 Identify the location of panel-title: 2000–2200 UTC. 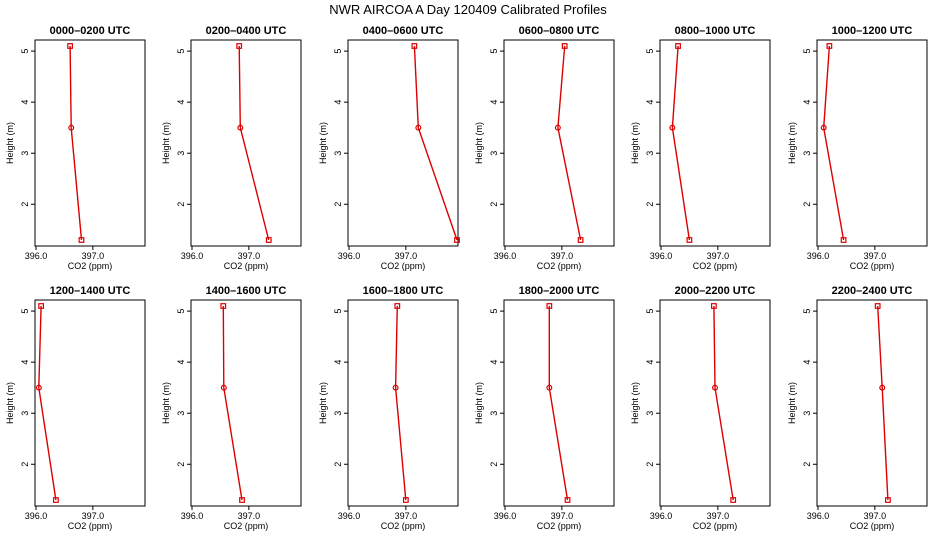
(715, 291).